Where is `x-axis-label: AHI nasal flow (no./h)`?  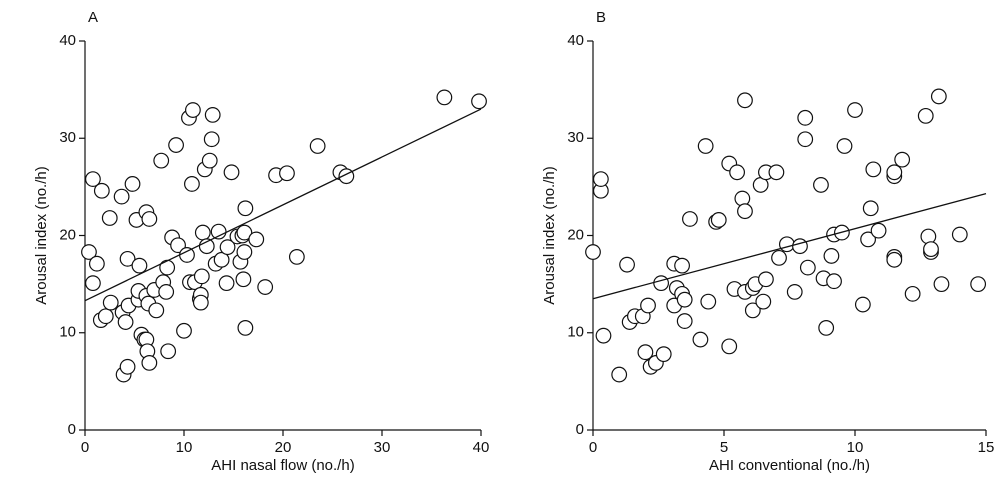 x-axis-label: AHI nasal flow (no./h) is located at coordinates (282, 465).